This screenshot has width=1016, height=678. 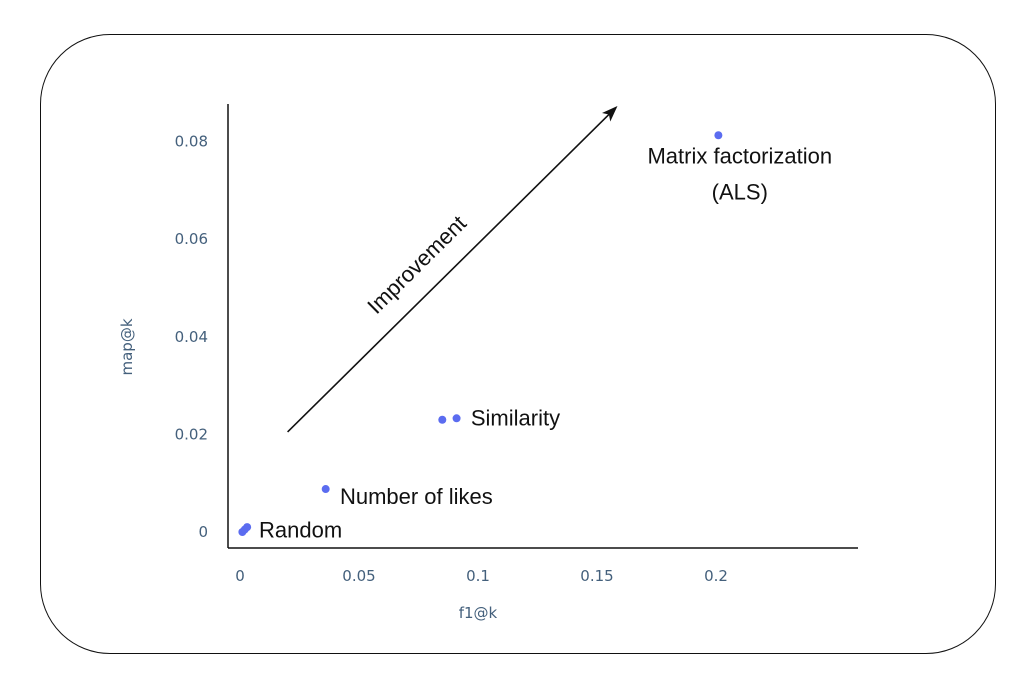 What do you see at coordinates (596, 576) in the screenshot?
I see `x-tick-label: 0.15` at bounding box center [596, 576].